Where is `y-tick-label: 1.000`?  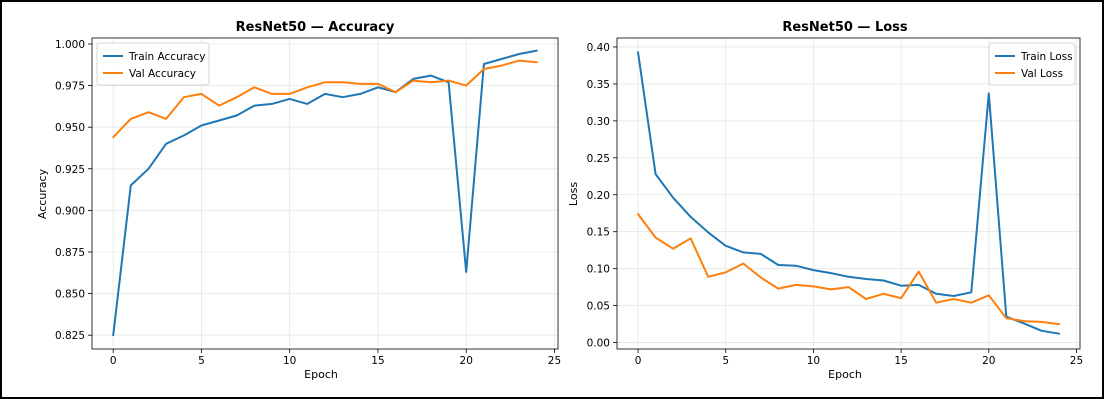 y-tick-label: 1.000 is located at coordinates (70, 45).